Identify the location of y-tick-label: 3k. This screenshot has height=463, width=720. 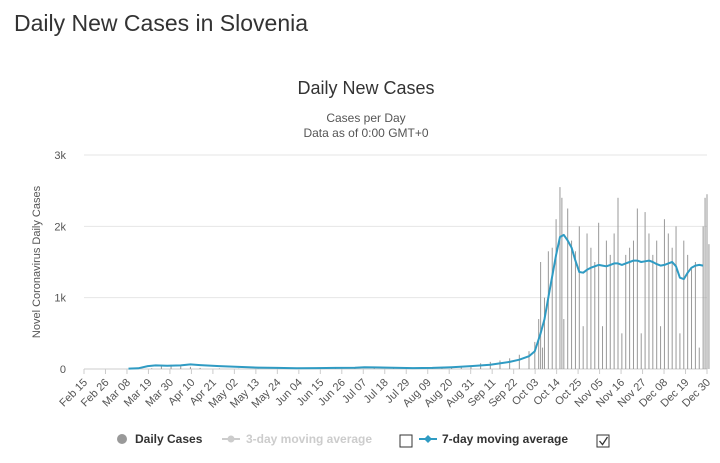
(60, 156).